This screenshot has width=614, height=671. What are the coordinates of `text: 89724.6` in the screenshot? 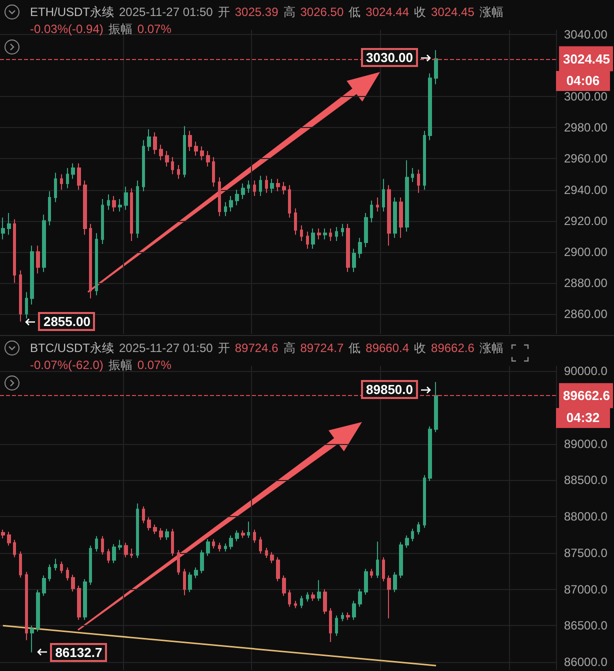 It's located at (256, 348).